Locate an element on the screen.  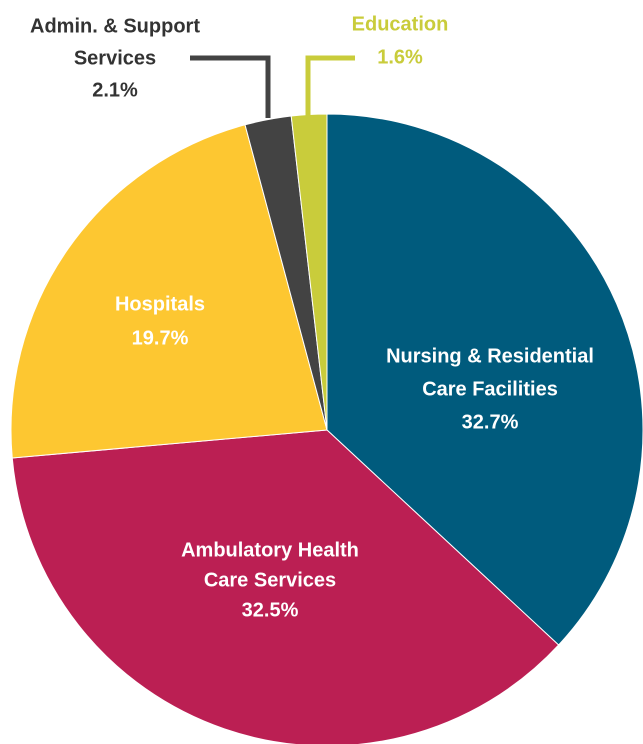
slice-label: Care Services is located at coordinates (270, 580).